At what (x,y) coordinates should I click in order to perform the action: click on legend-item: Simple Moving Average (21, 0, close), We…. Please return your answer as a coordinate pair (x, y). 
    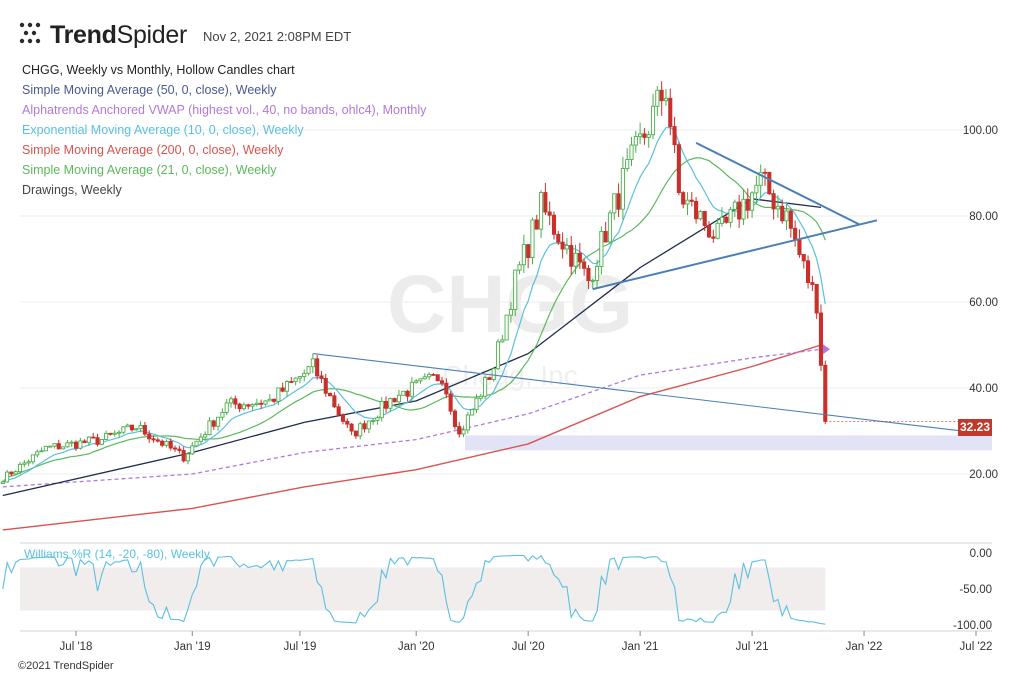
    Looking at the image, I should click on (149, 170).